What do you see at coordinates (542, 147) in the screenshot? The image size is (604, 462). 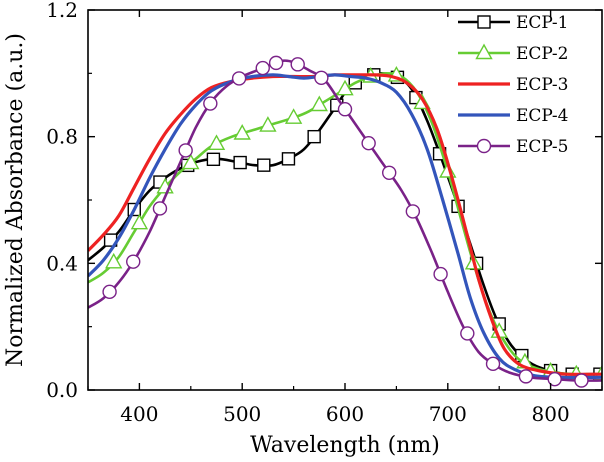 I see `legend-label-ecp-5: ECP-5` at bounding box center [542, 147].